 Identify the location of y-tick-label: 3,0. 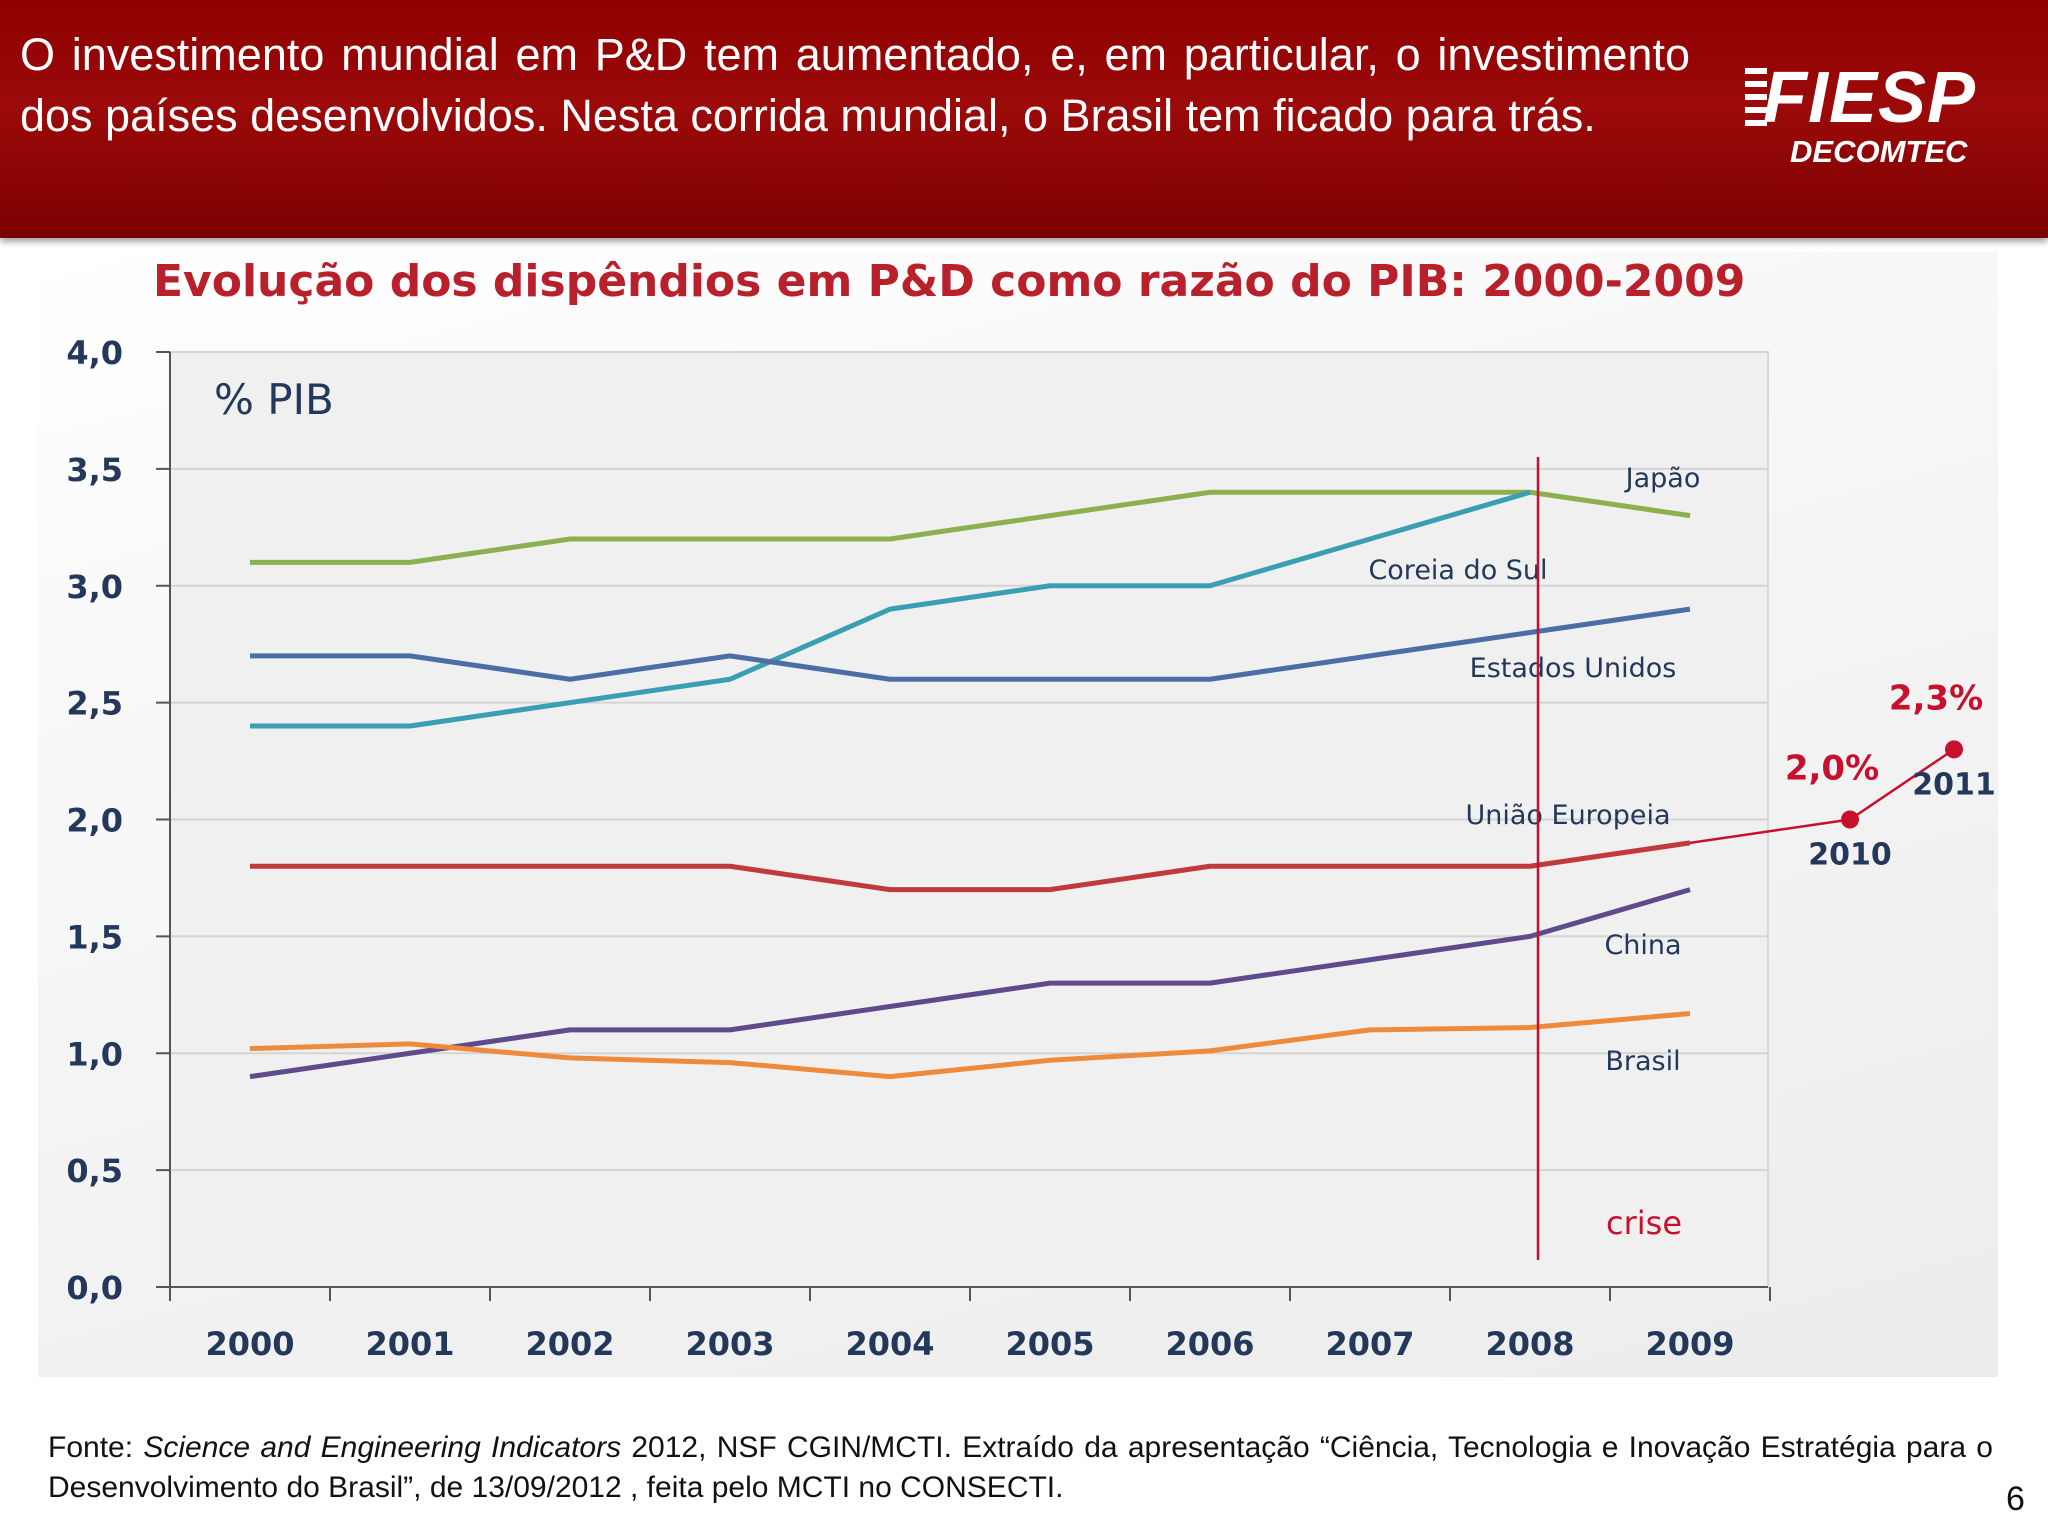
(94, 587).